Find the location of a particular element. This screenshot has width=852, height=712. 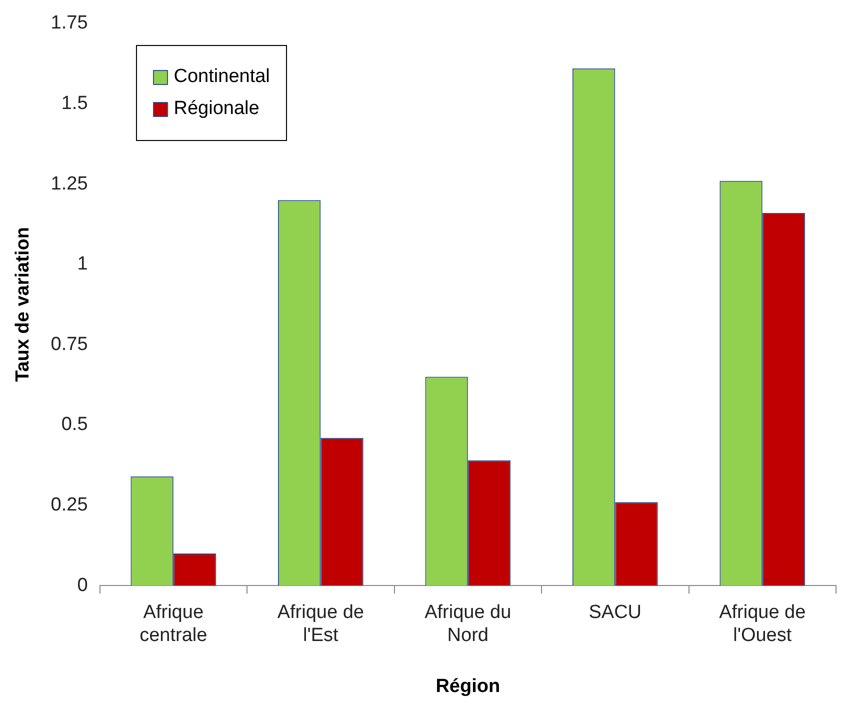

y-tick-label: 0 is located at coordinates (82, 585).